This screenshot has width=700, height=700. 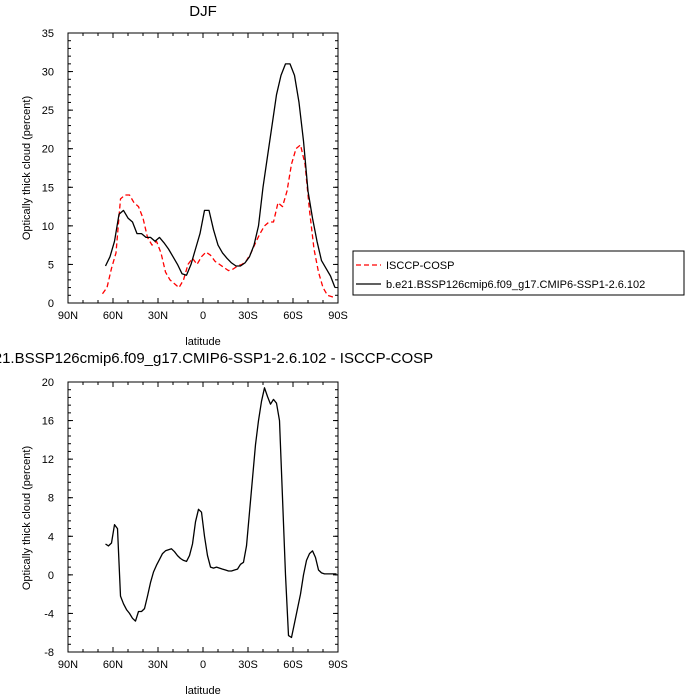 What do you see at coordinates (51, 304) in the screenshot?
I see `top-y-tick-label: 0` at bounding box center [51, 304].